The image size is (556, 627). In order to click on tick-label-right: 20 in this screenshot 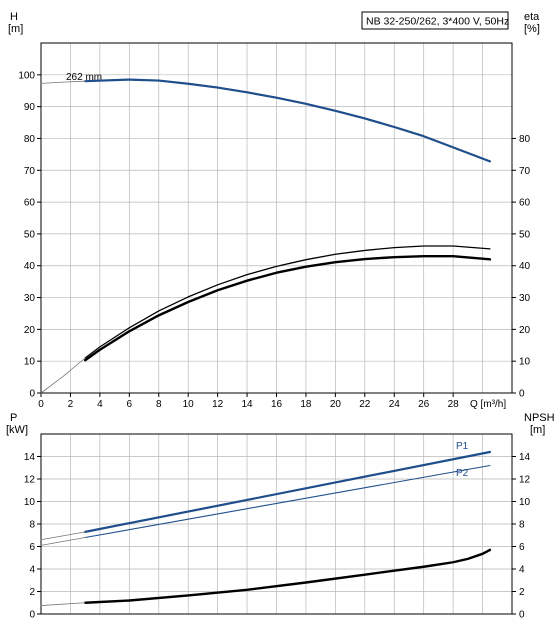, I will do `click(525, 330)`.